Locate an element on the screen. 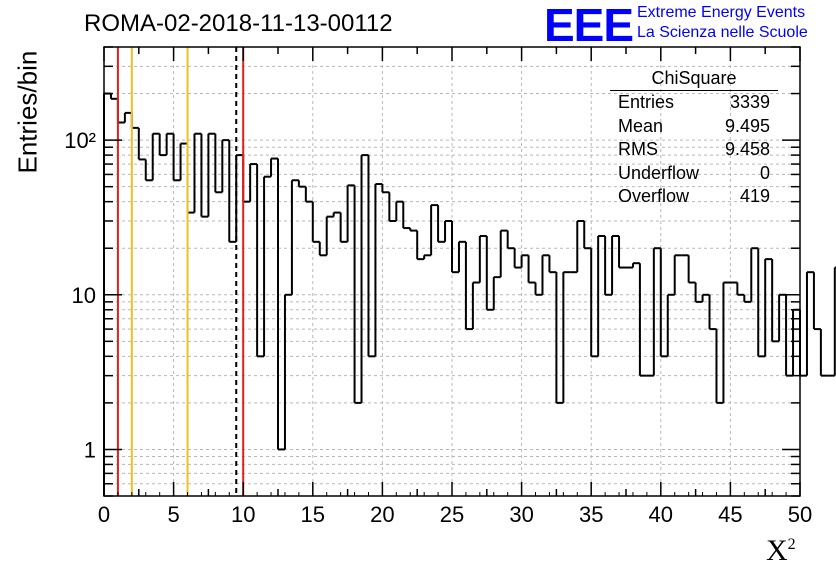  x-tick-label: 35 is located at coordinates (591, 514).